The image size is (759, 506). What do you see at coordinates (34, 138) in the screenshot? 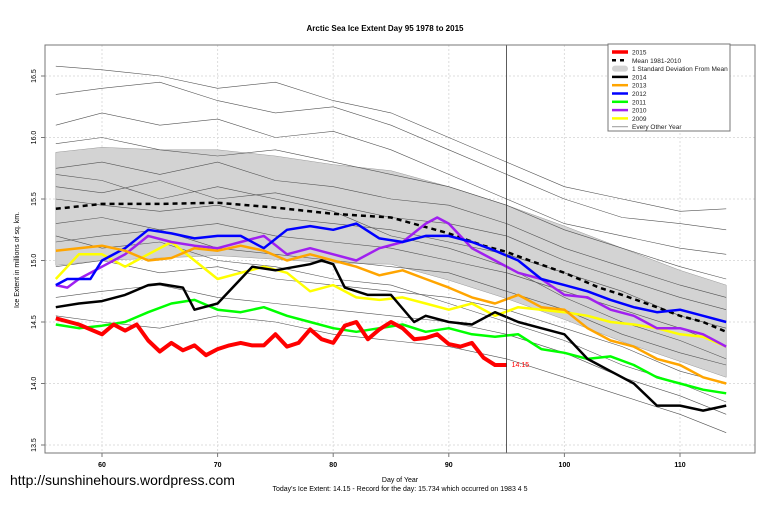
I see `y-tick-label: 16.0` at bounding box center [34, 138].